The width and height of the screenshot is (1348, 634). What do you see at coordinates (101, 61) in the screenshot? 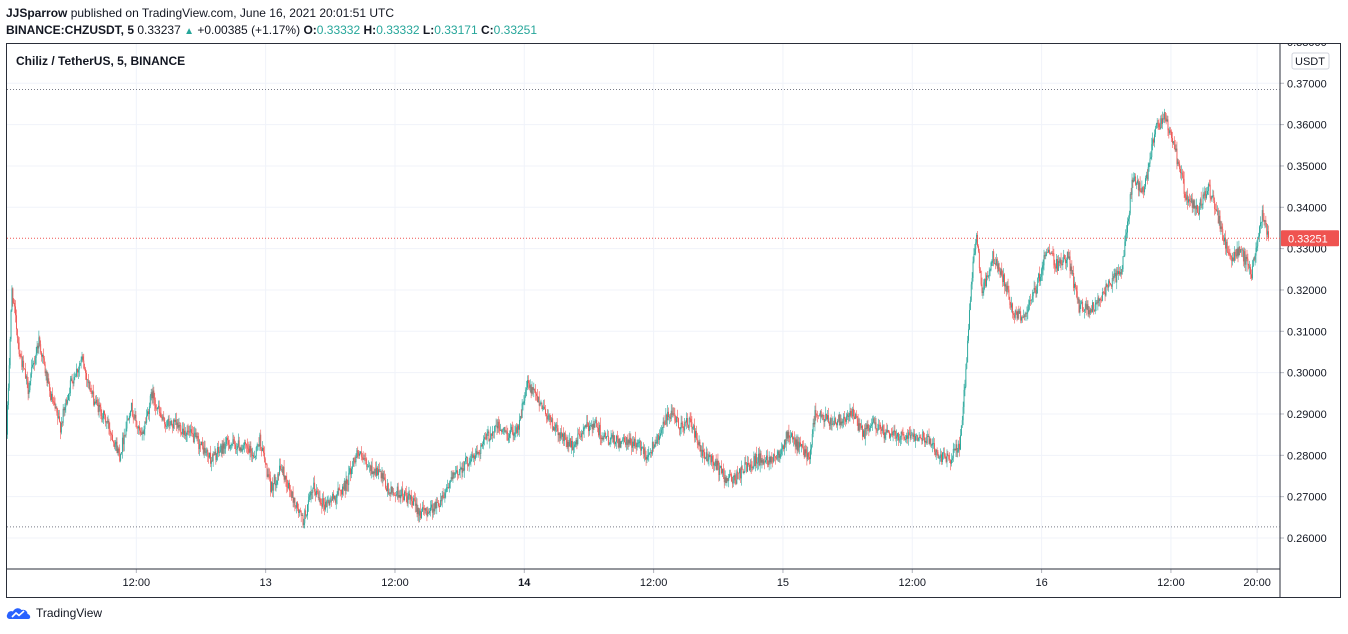
I see `chart-legend-title: Chiliz / TetherUS, 5, BINANCE` at bounding box center [101, 61].